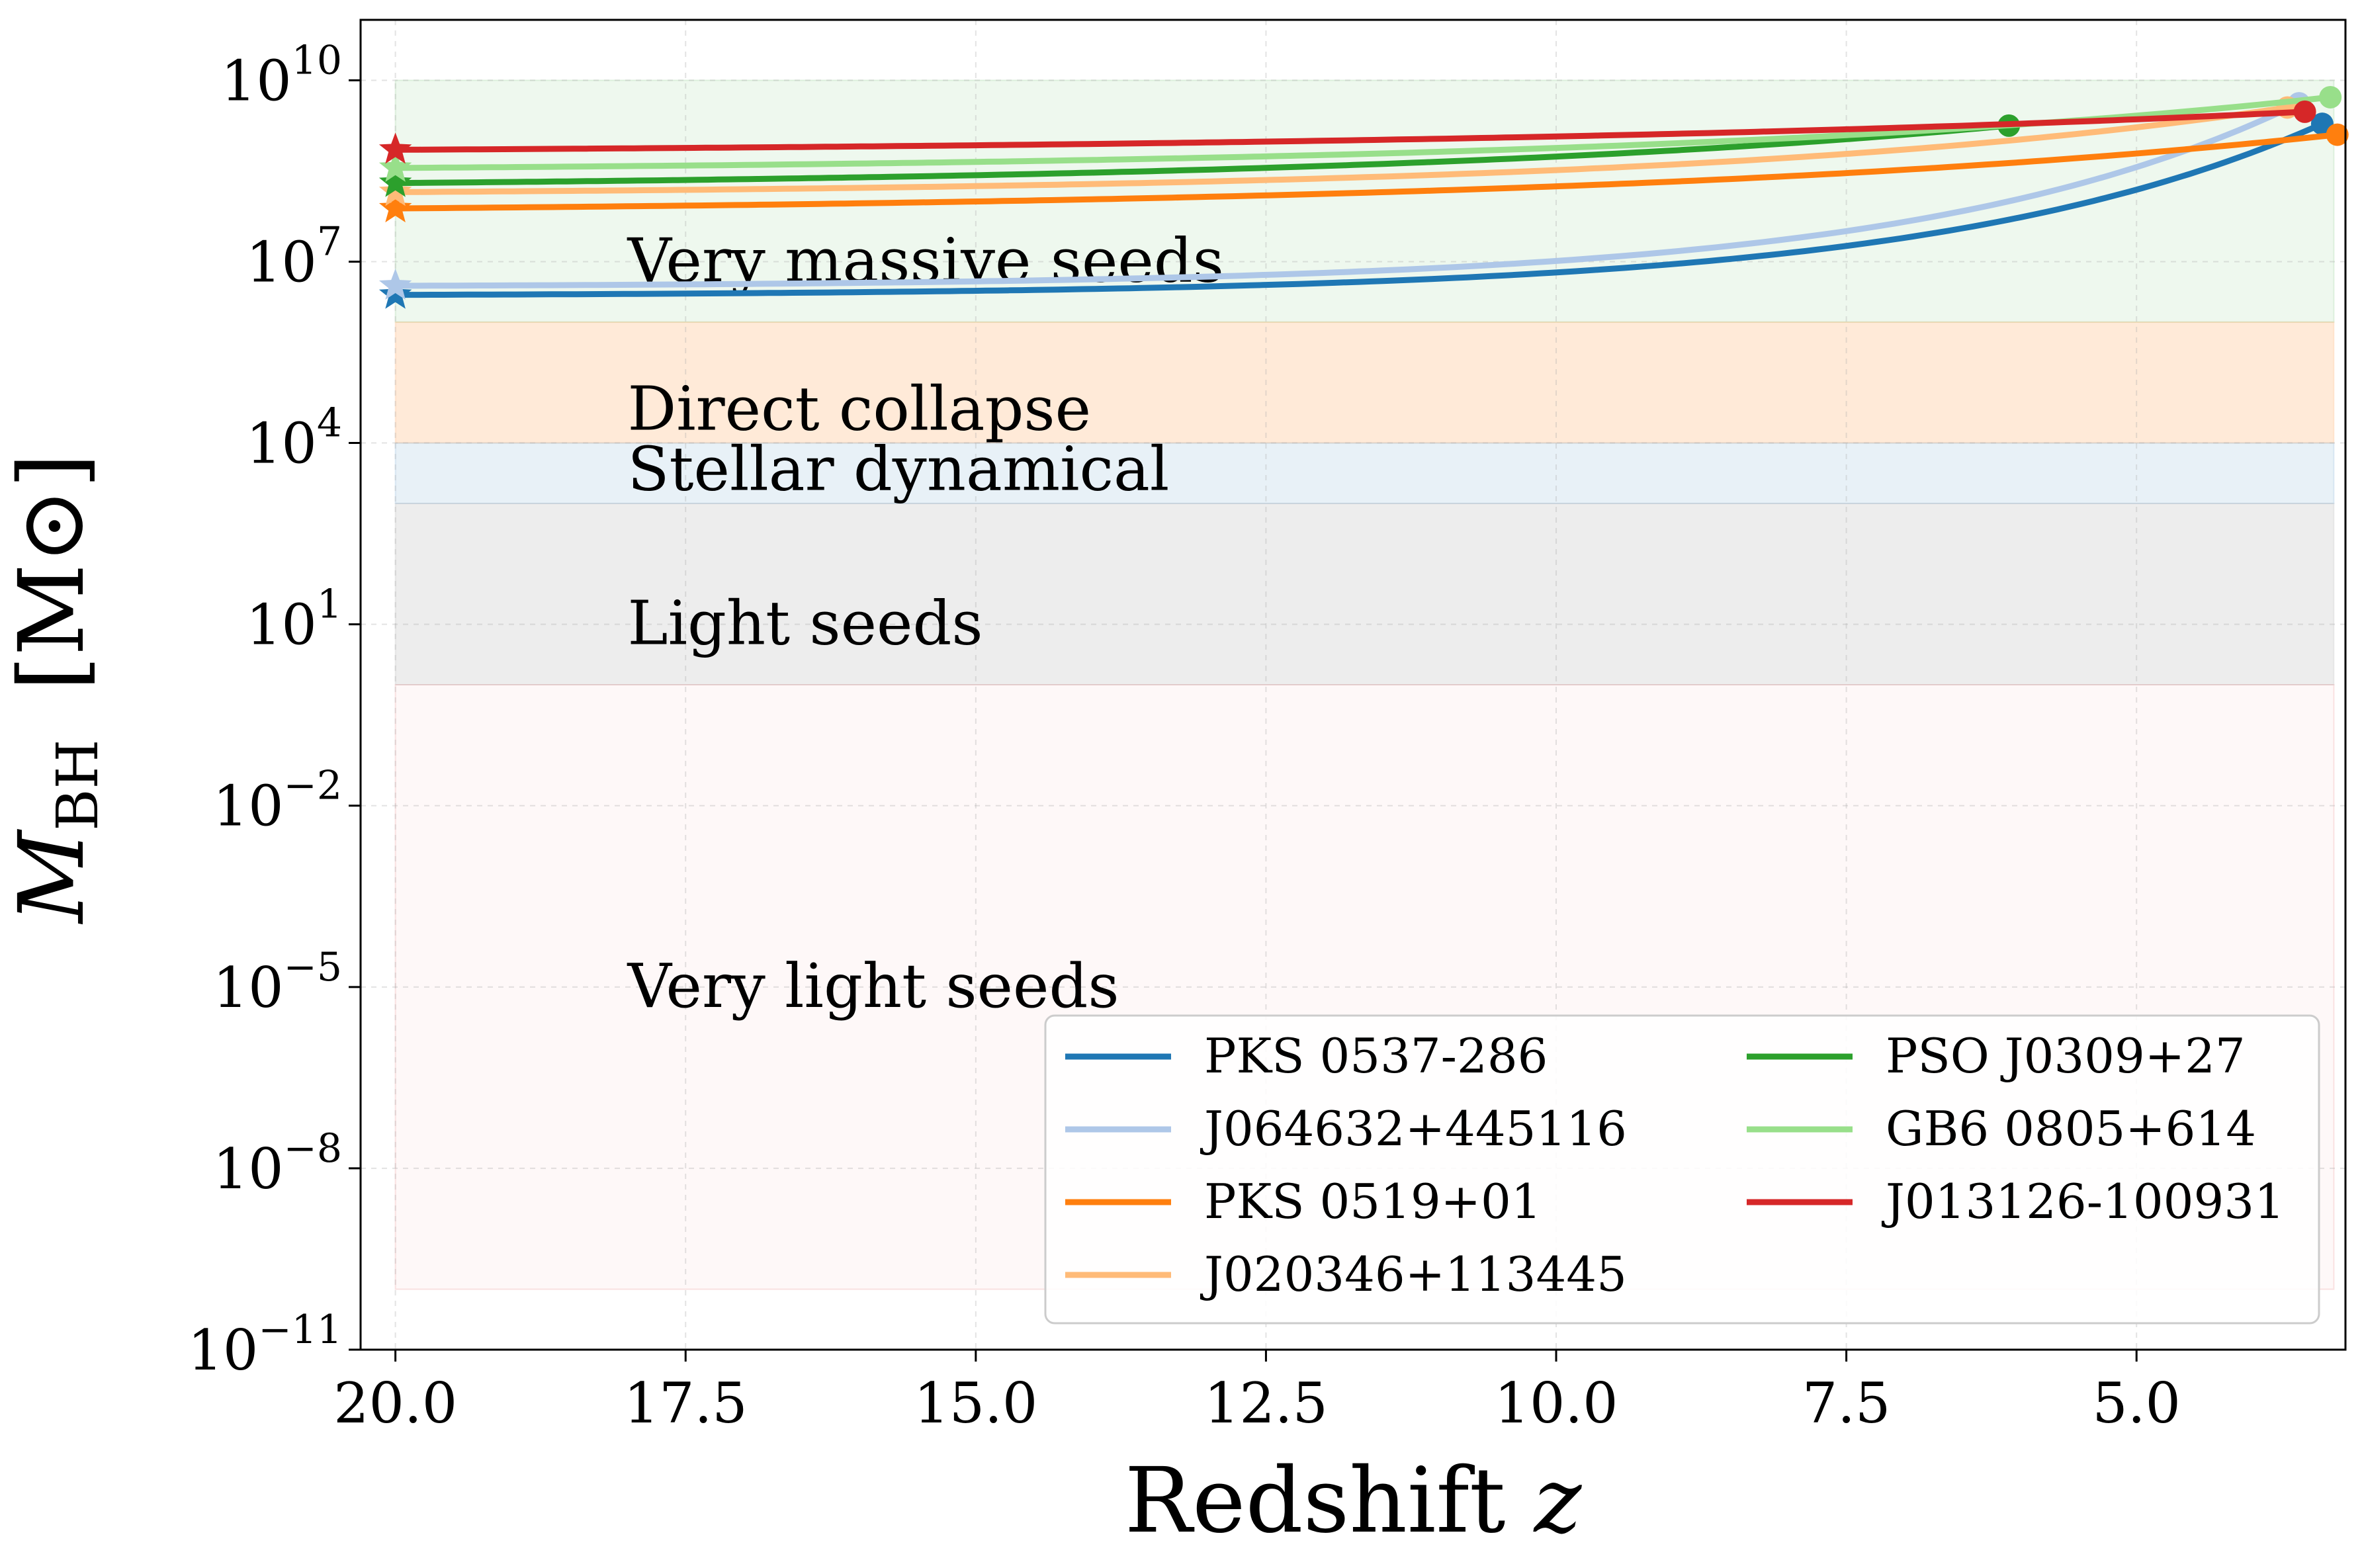 The height and width of the screenshot is (1568, 2362). Describe the element at coordinates (805, 623) in the screenshot. I see `band-label-light-seeds: Light seeds` at that location.